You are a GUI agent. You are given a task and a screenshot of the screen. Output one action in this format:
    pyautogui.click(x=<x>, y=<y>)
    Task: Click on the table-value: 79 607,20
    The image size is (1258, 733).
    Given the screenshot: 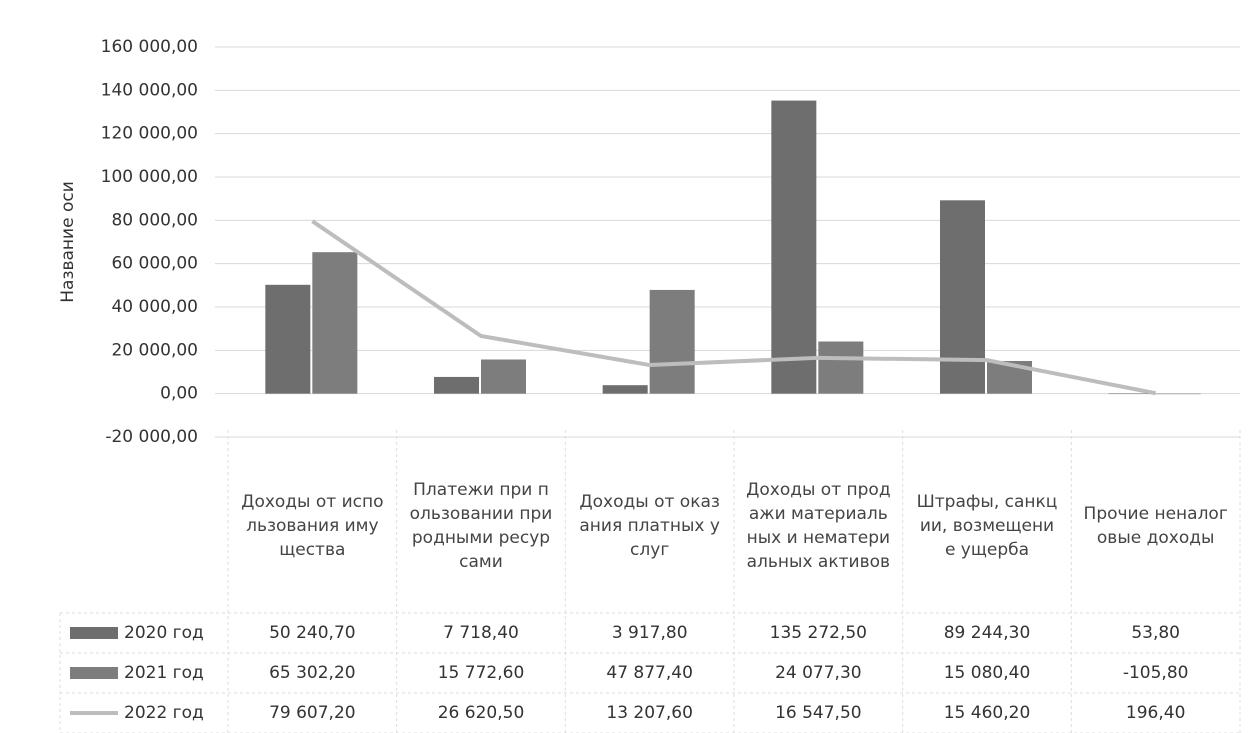 What is the action you would take?
    pyautogui.click(x=312, y=713)
    